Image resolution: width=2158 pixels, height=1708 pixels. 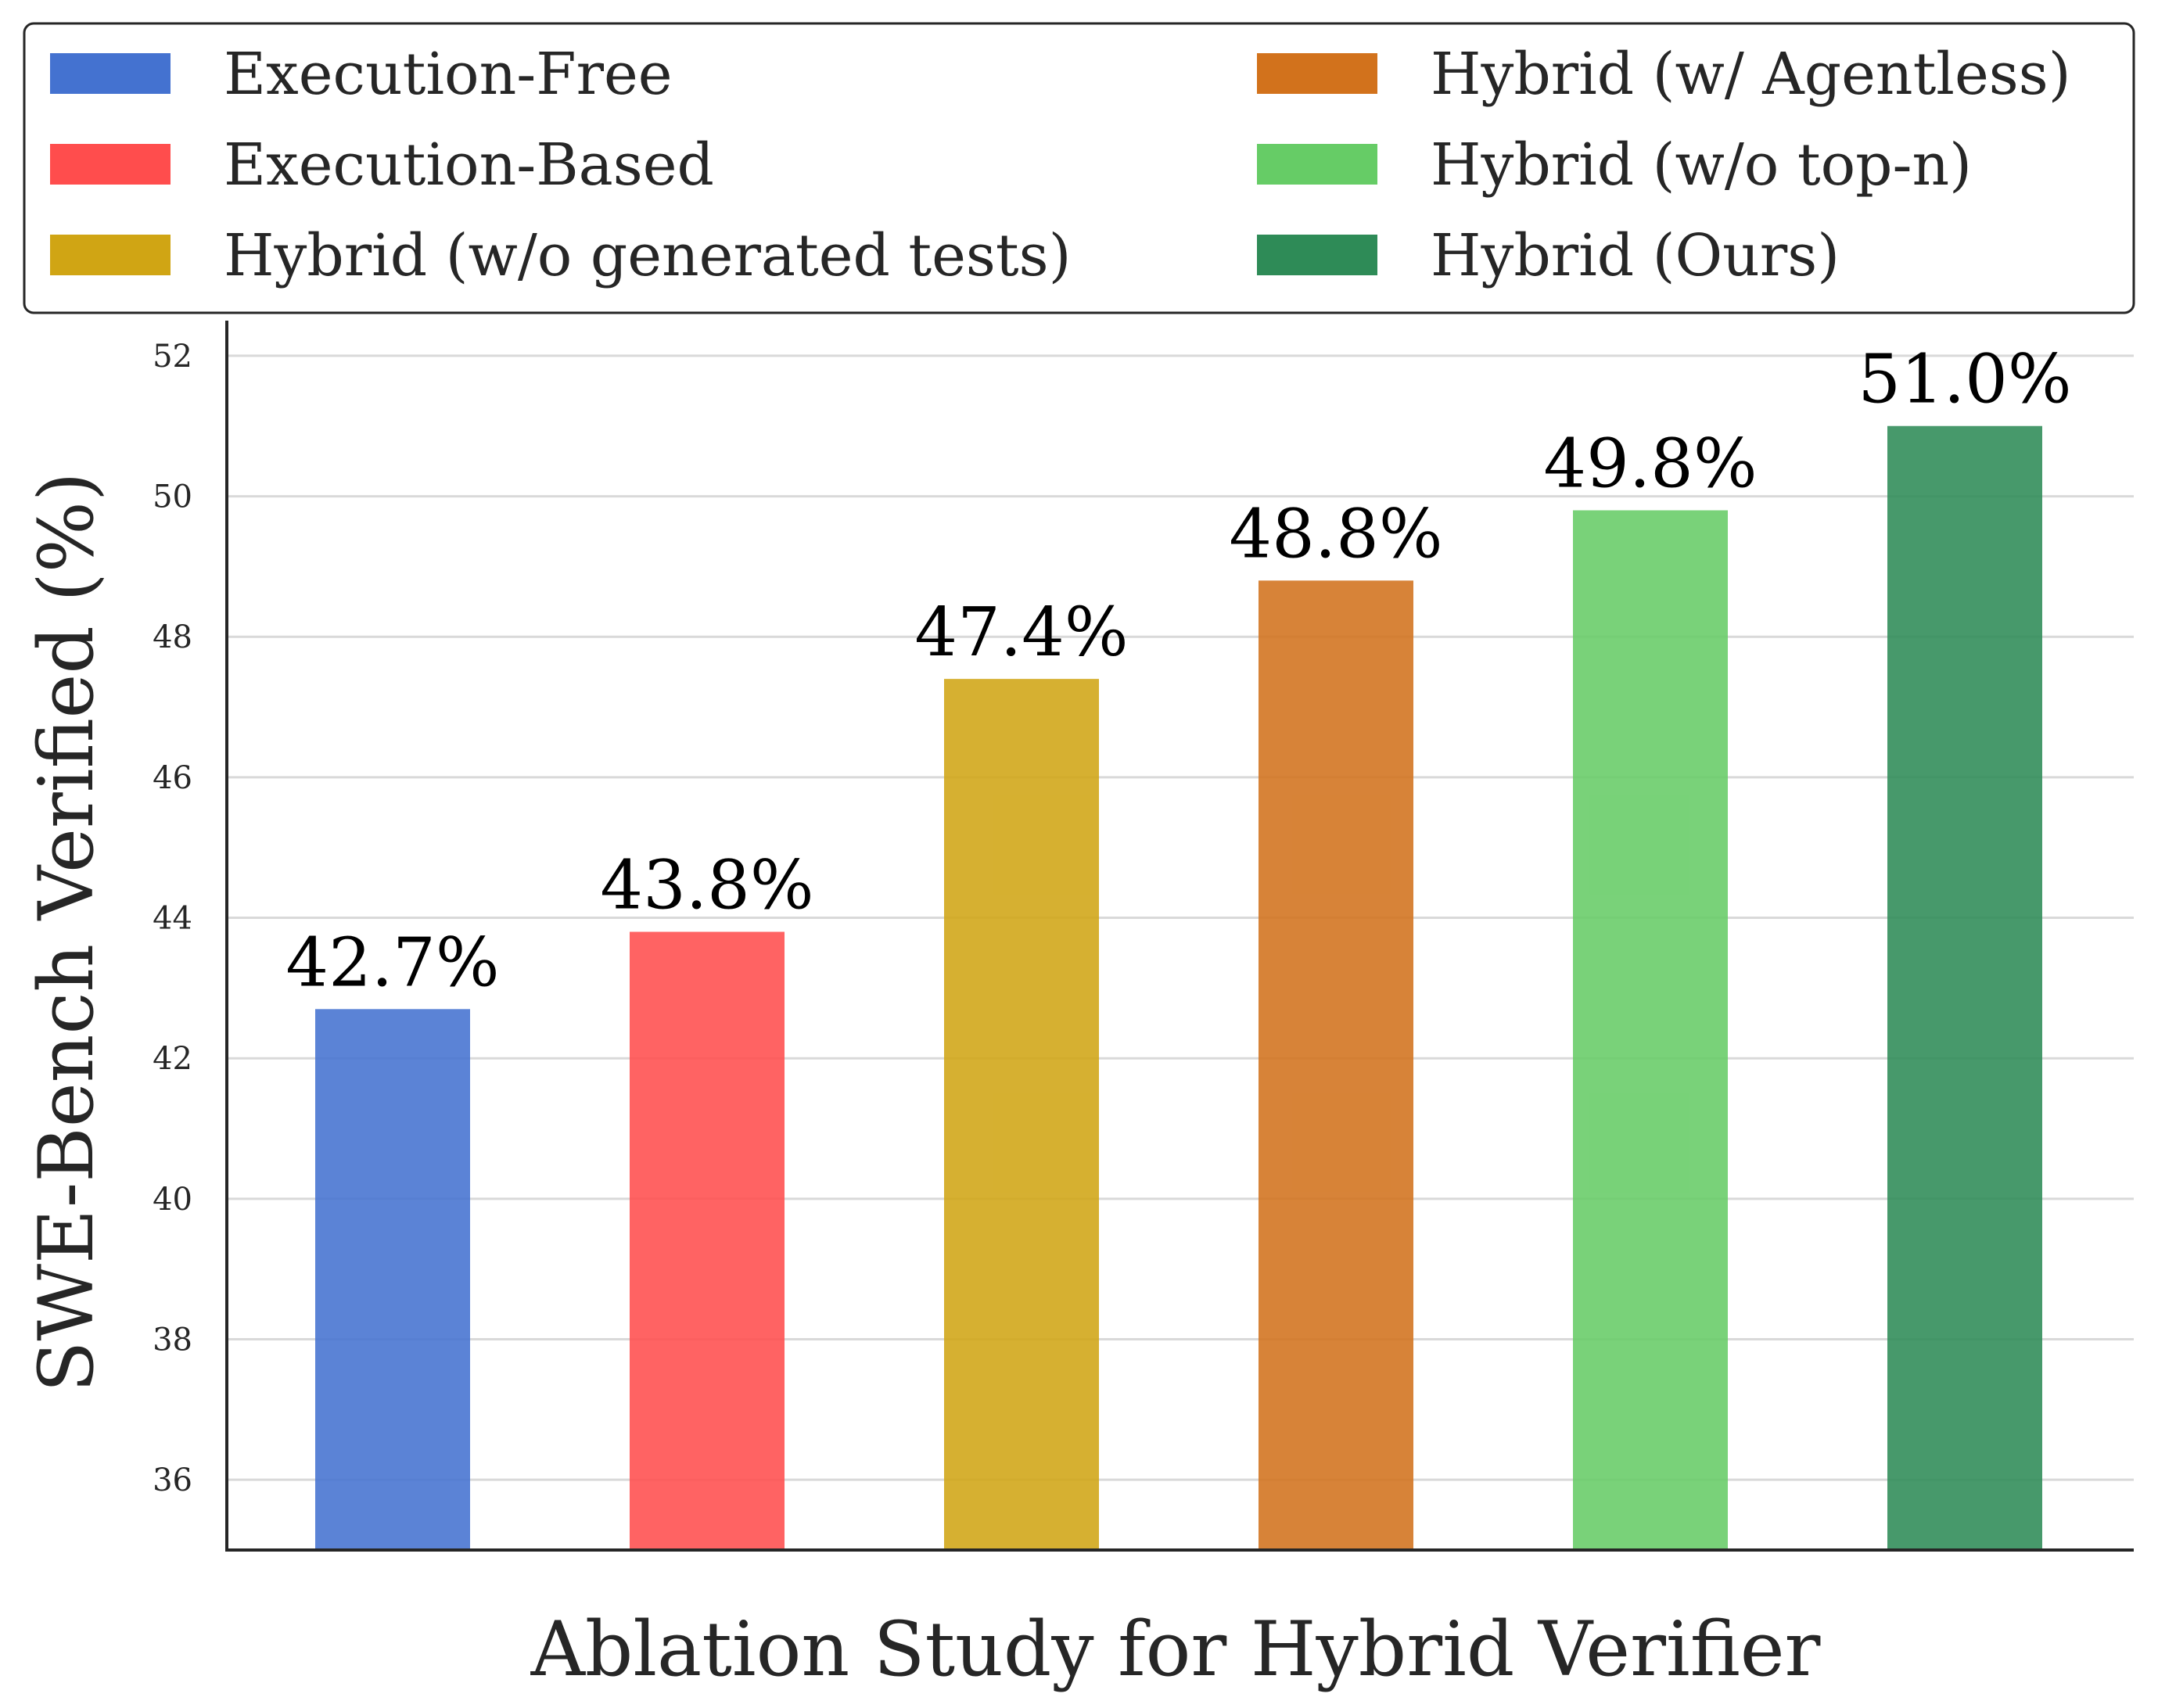 I want to click on y-tick-label: 50, so click(x=172, y=497).